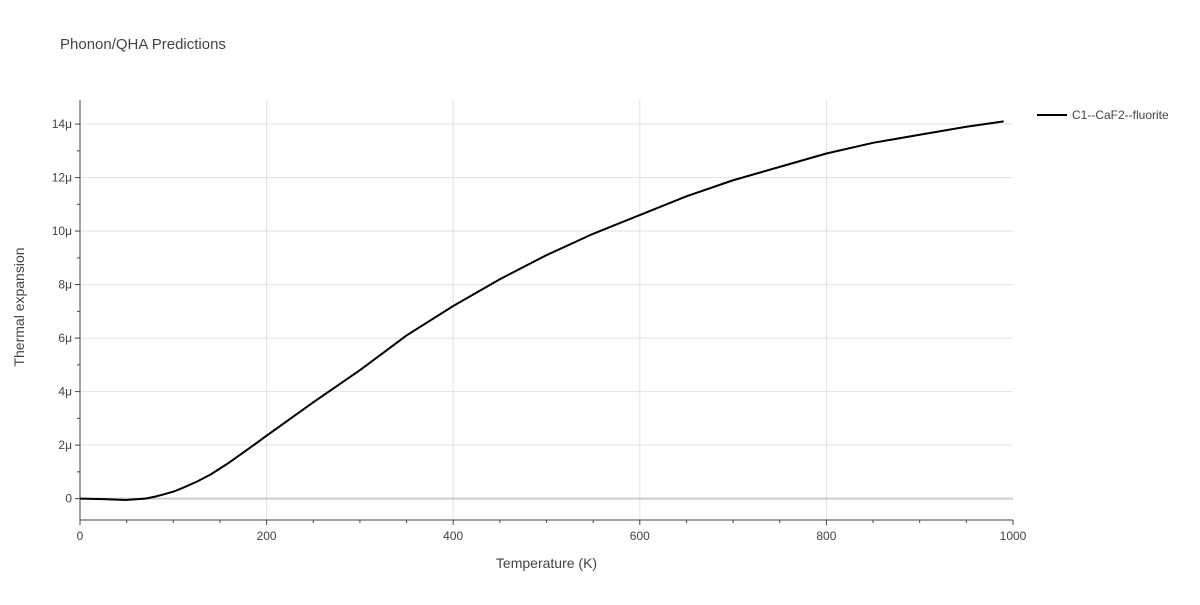 This screenshot has height=605, width=1200. What do you see at coordinates (640, 536) in the screenshot?
I see `x-tick-label: 600` at bounding box center [640, 536].